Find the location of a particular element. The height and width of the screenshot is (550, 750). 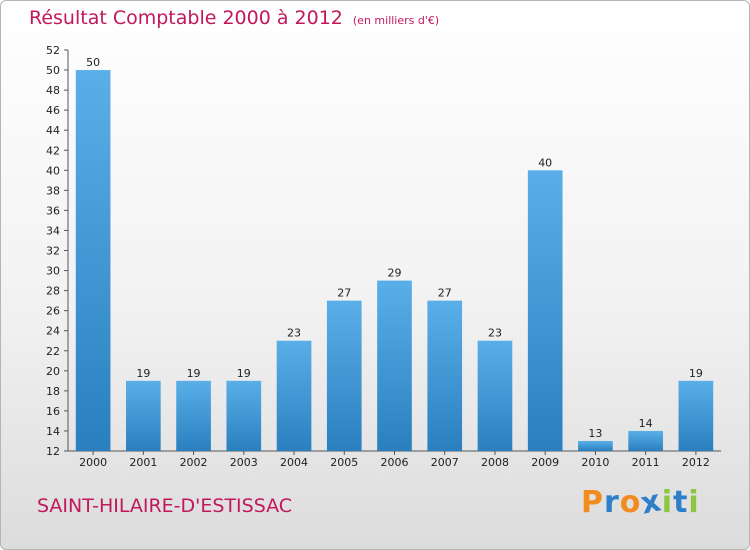

x-tick-label: 2001 is located at coordinates (143, 462).